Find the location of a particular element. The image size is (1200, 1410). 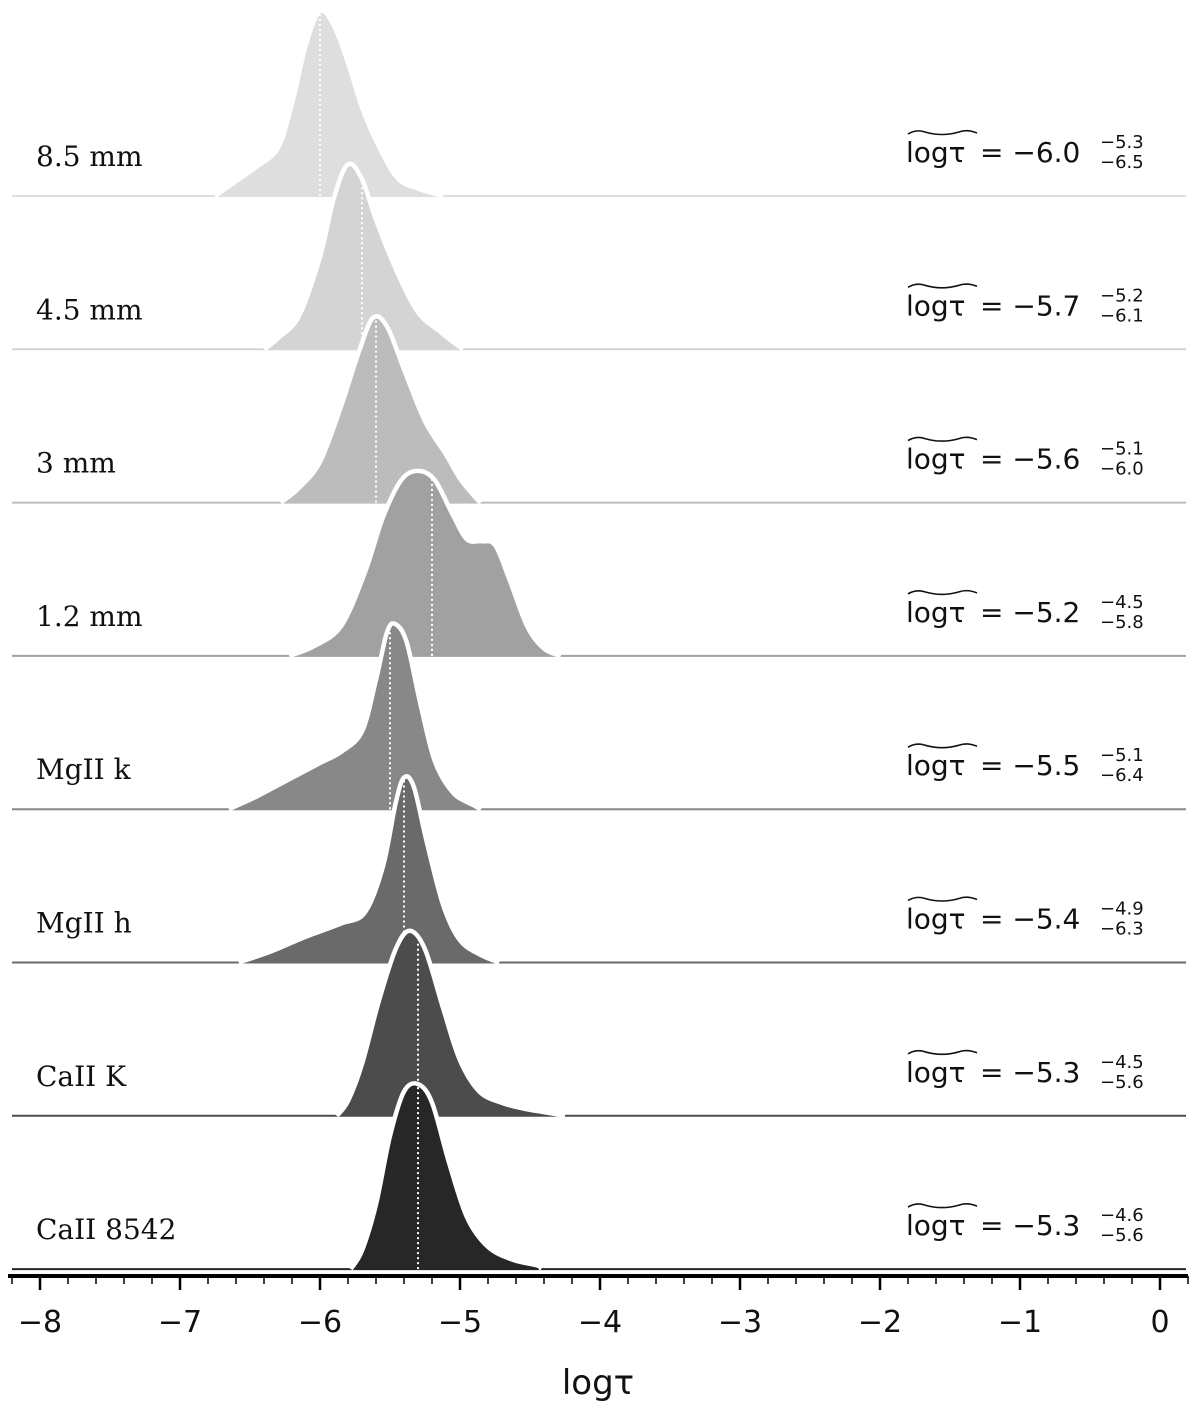

median-annotation: logτ = −5.7 −5.2−6.1 is located at coordinates (1025, 304).